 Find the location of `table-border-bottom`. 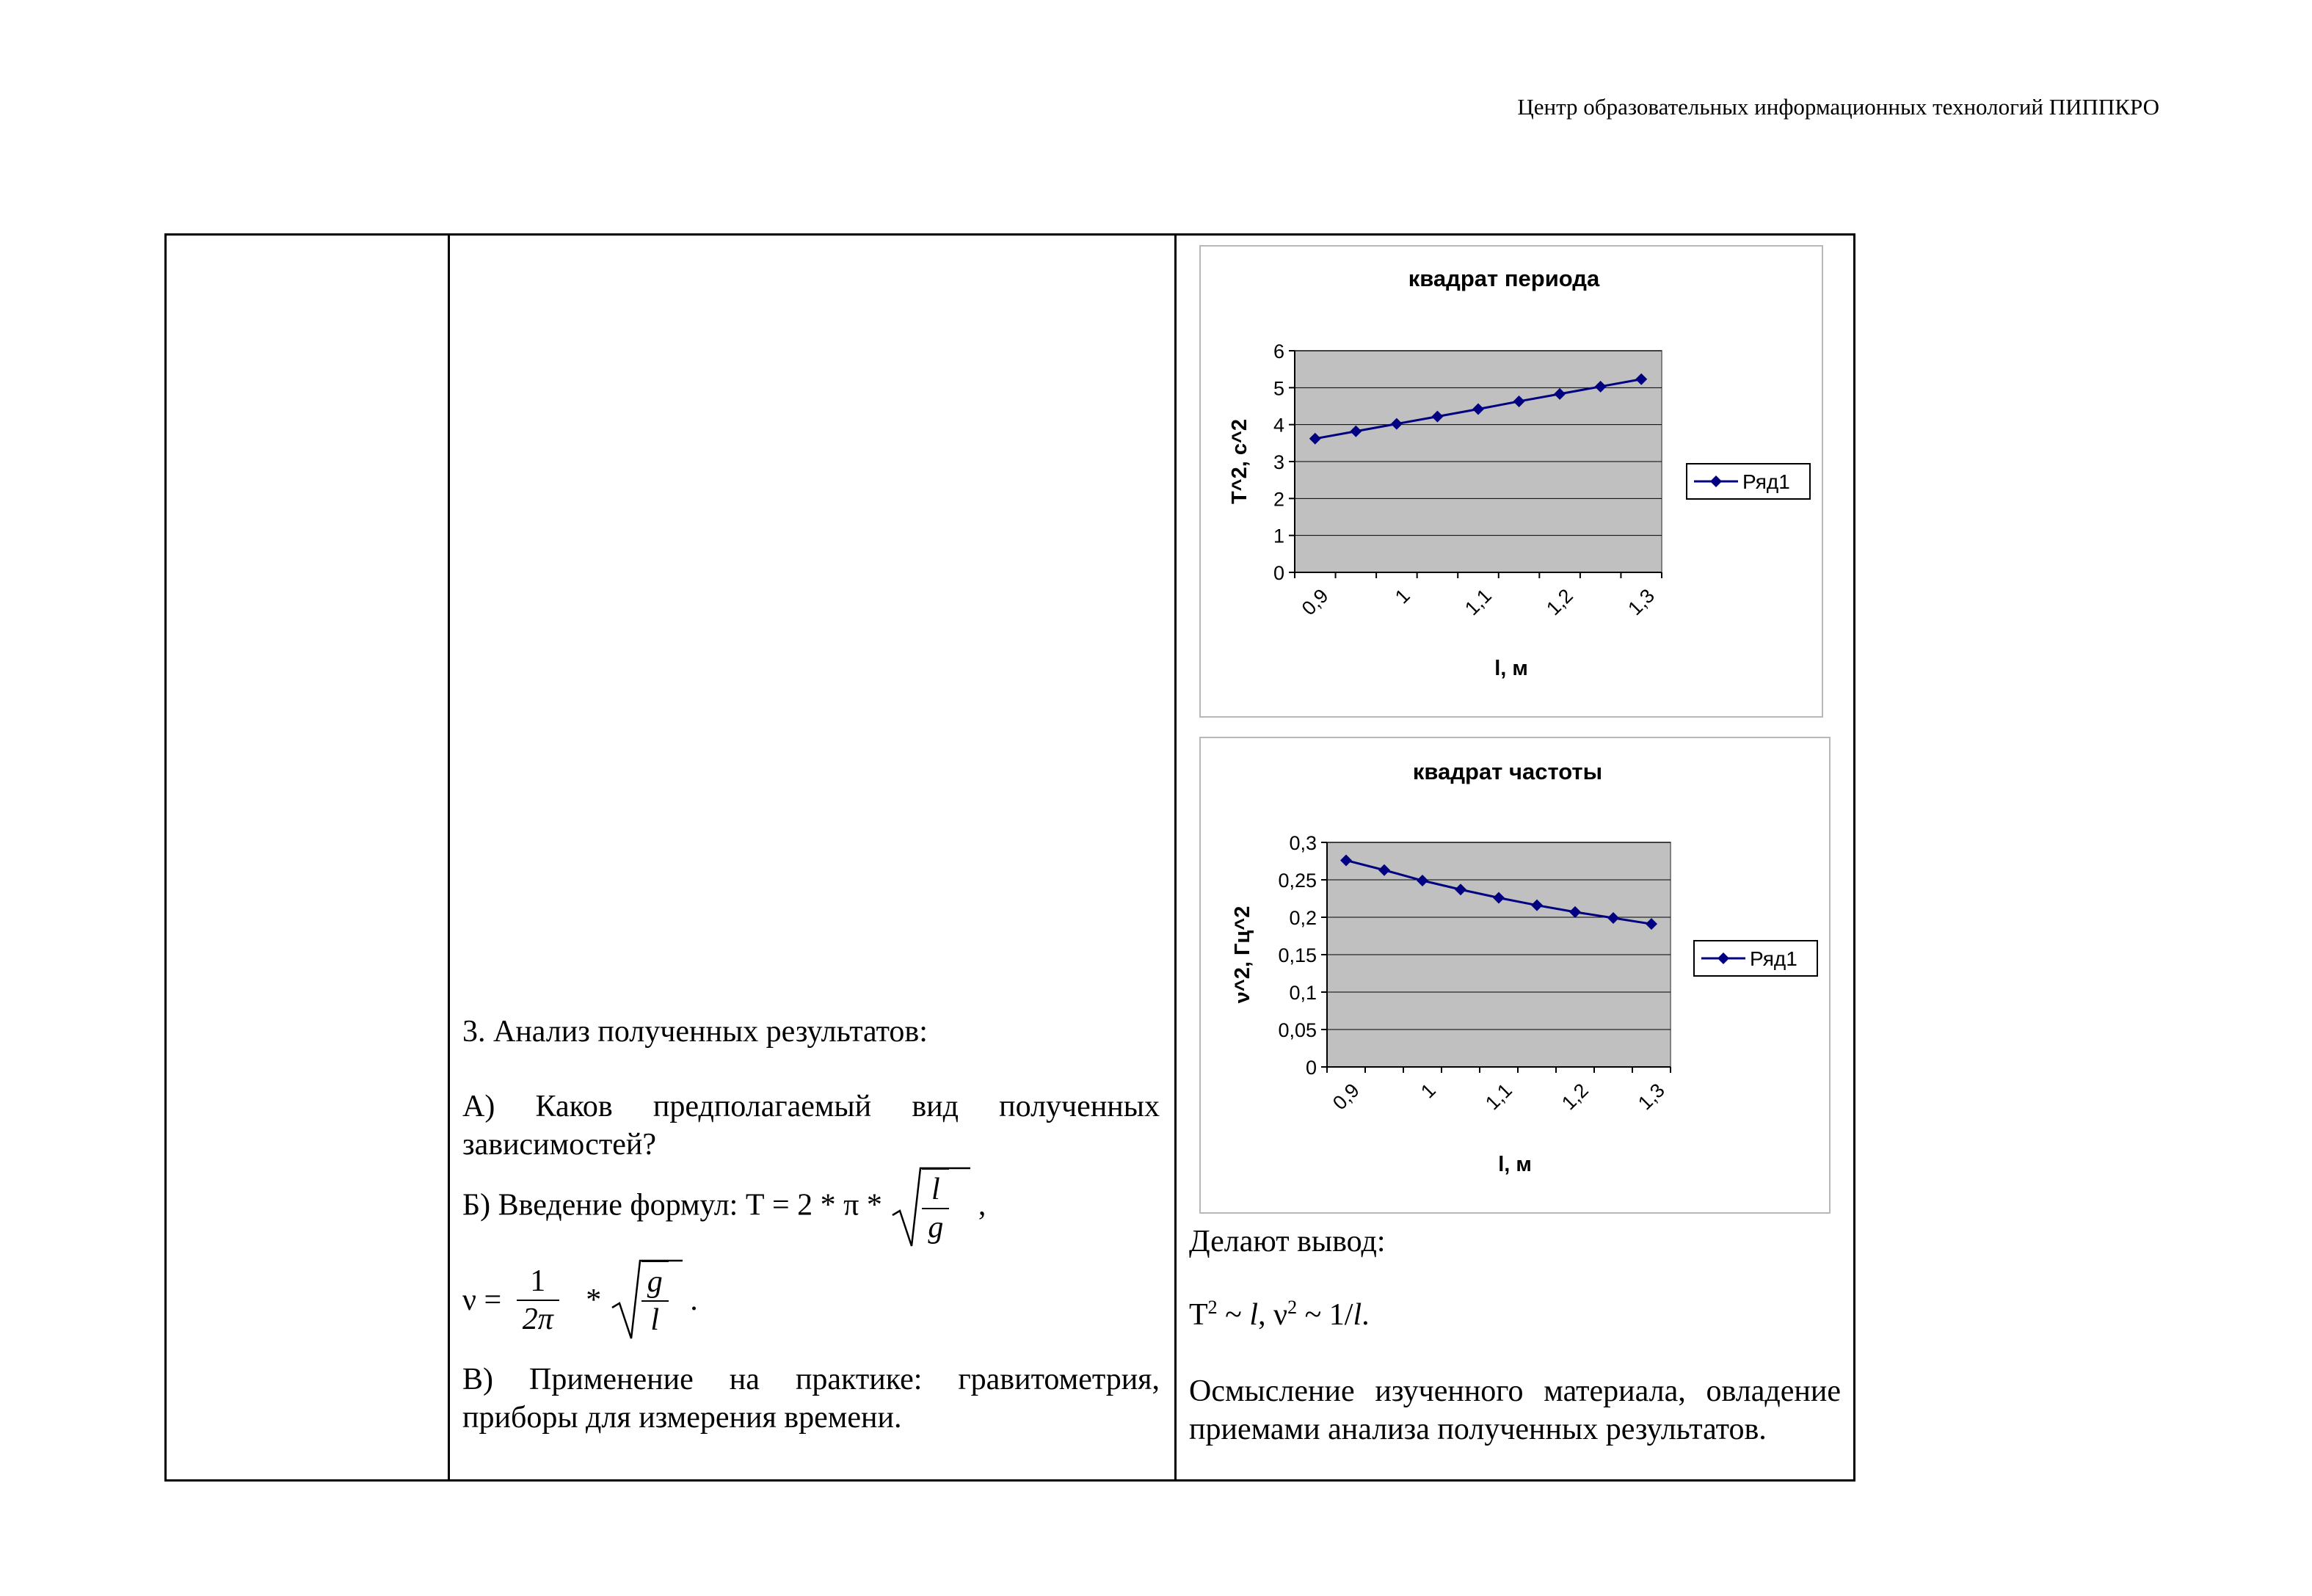

table-border-bottom is located at coordinates (1009, 1480).